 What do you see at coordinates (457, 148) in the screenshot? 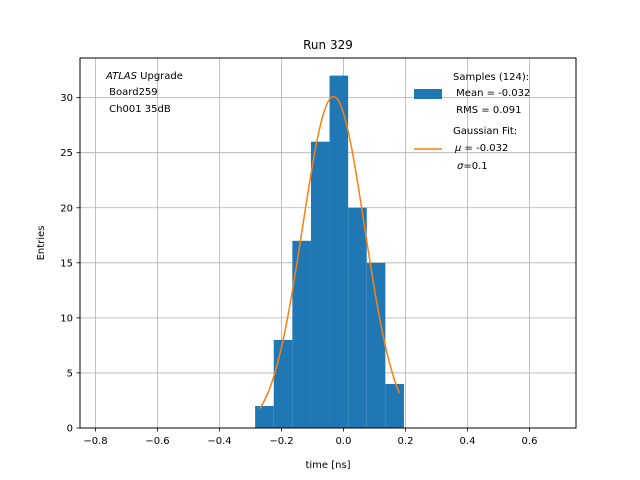
I see `legend-mu-symbol: μ` at bounding box center [457, 148].